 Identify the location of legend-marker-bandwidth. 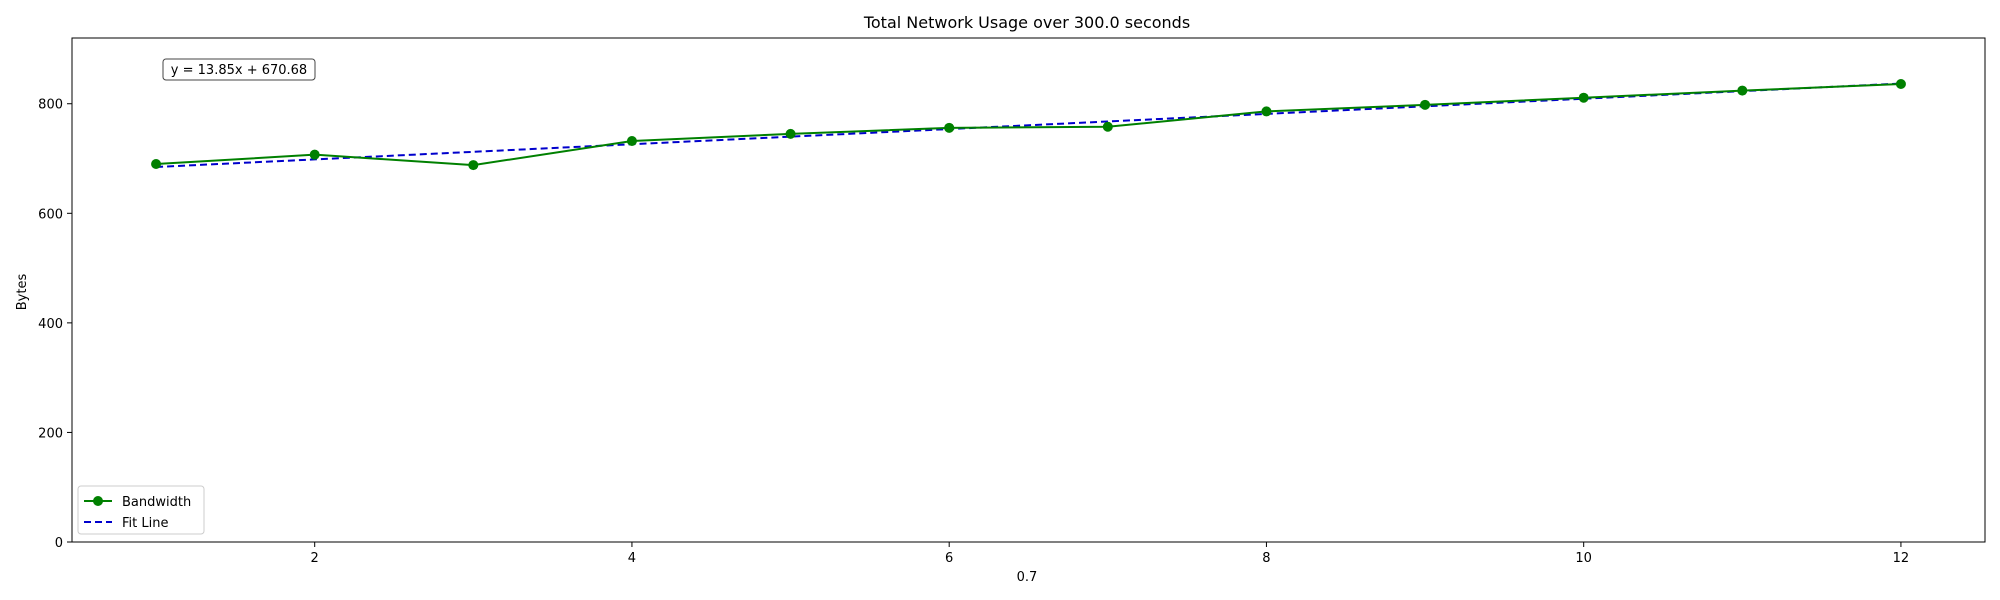
(98, 501).